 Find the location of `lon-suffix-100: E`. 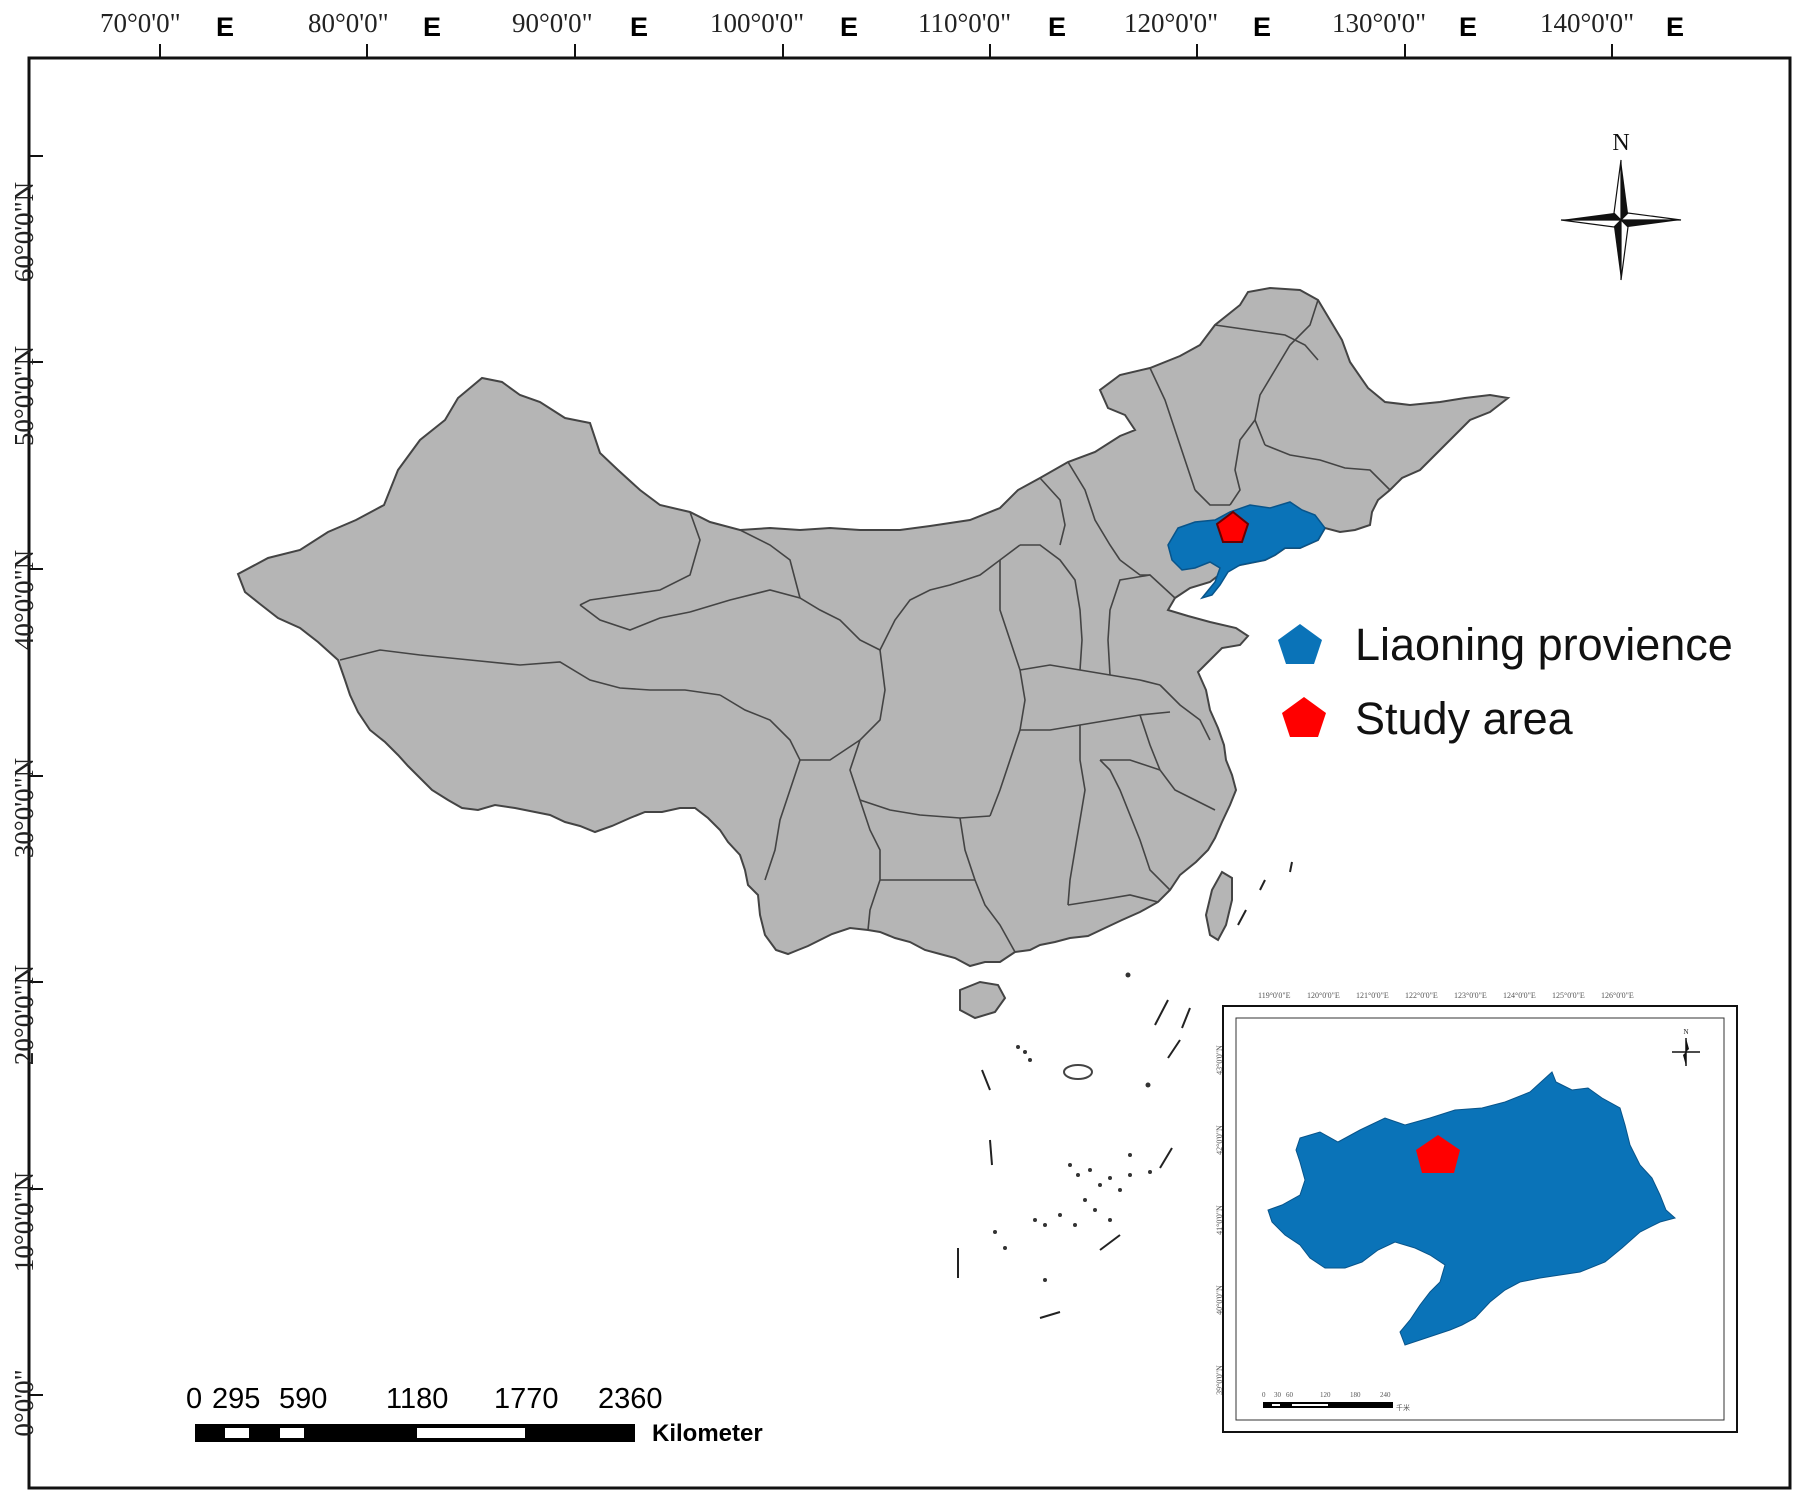

lon-suffix-100: E is located at coordinates (849, 27).